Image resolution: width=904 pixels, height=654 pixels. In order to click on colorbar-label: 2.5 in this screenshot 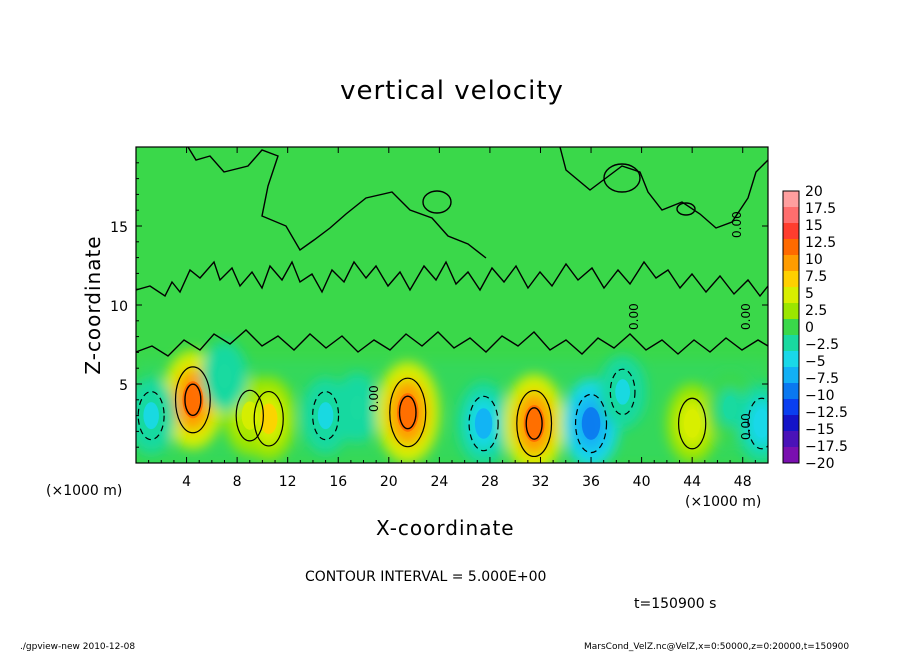, I will do `click(816, 311)`.